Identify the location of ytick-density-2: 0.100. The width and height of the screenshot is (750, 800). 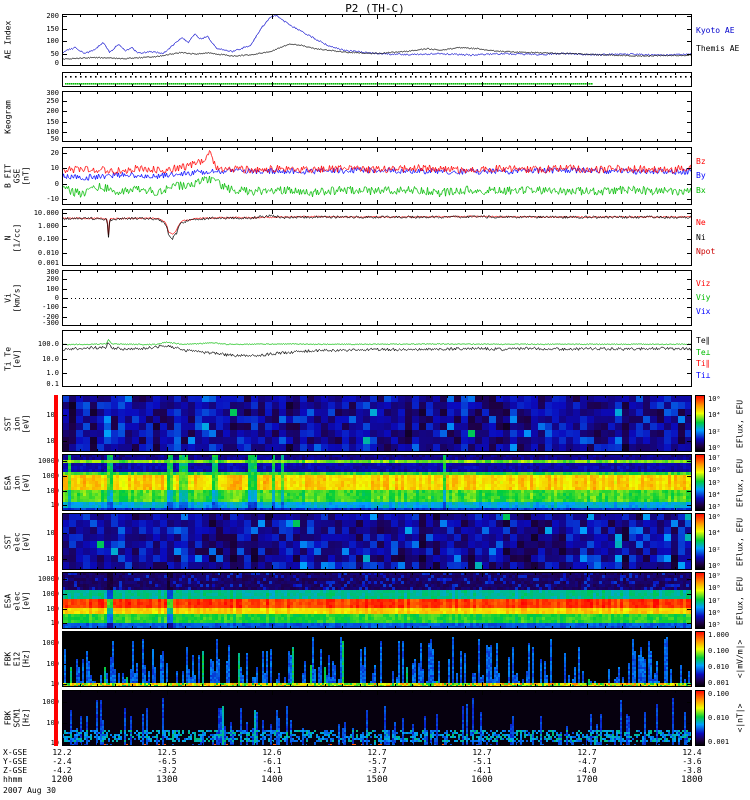
(48, 239).